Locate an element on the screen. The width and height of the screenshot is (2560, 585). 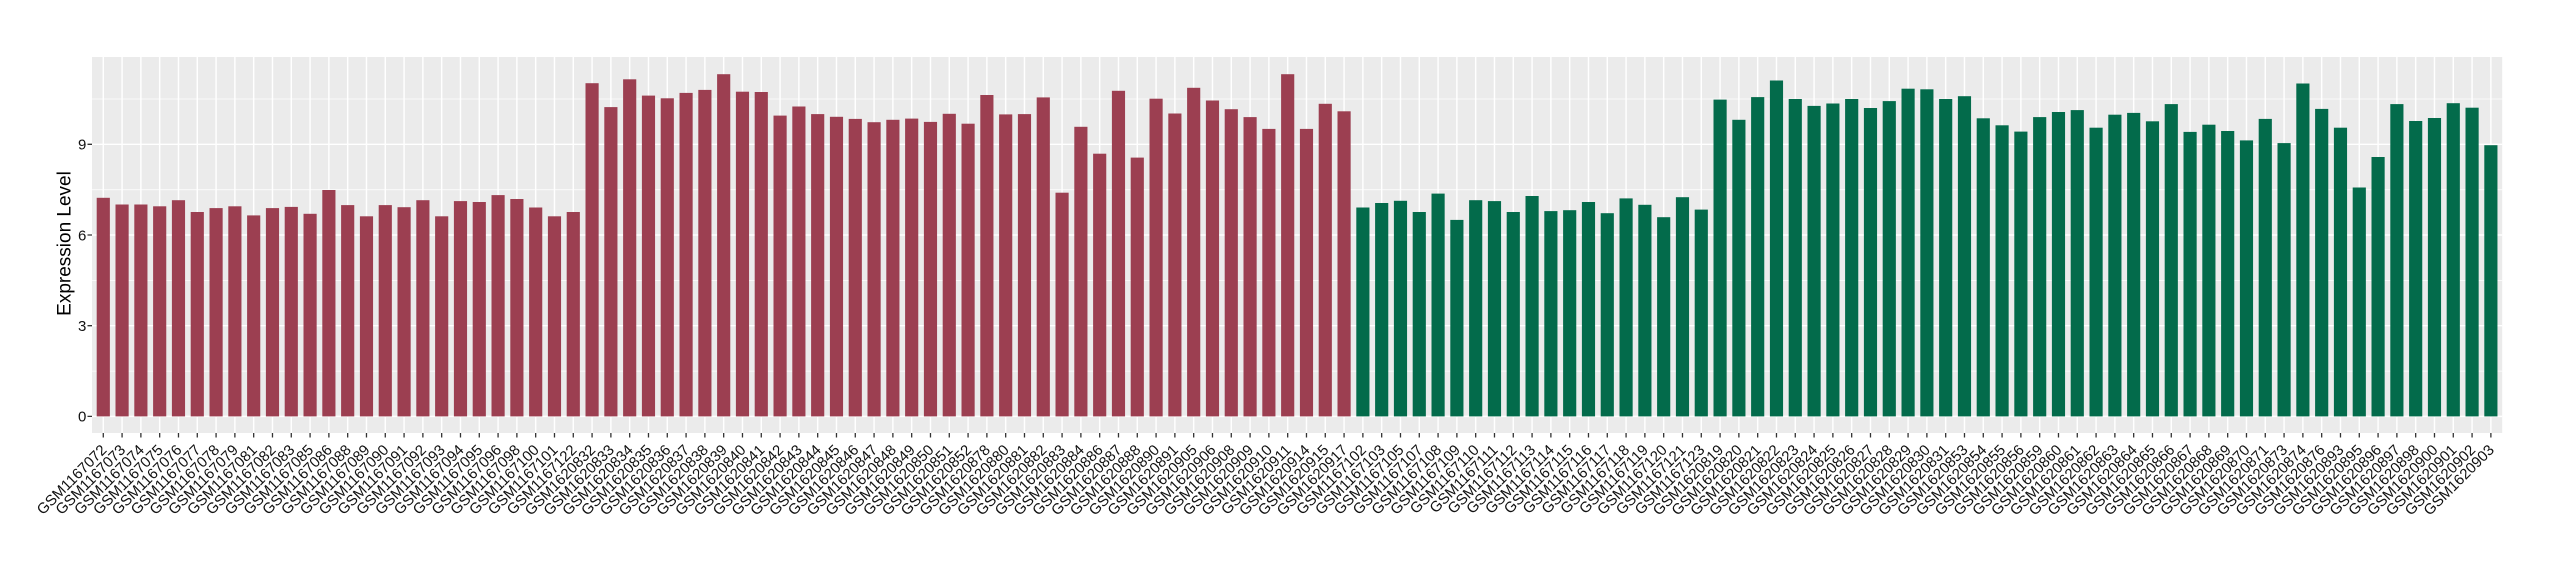
svg-text: 6 is located at coordinates (82, 235).